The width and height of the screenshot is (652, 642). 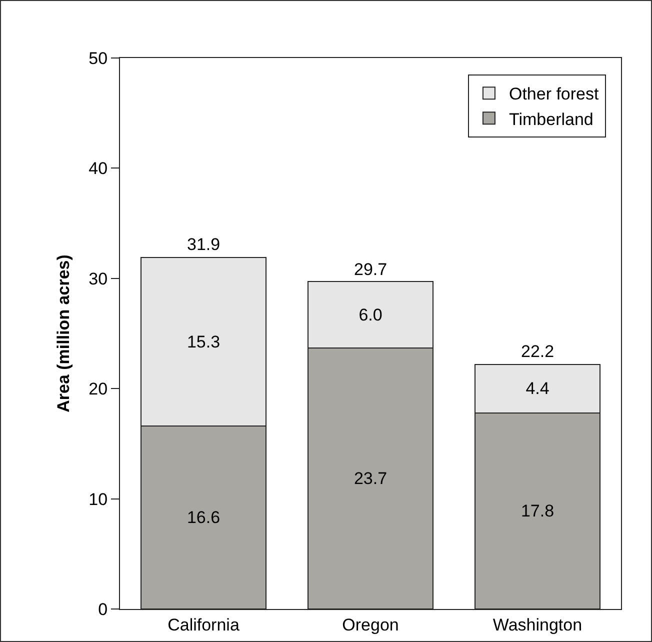 What do you see at coordinates (370, 624) in the screenshot?
I see `x-tick-label: Oregon` at bounding box center [370, 624].